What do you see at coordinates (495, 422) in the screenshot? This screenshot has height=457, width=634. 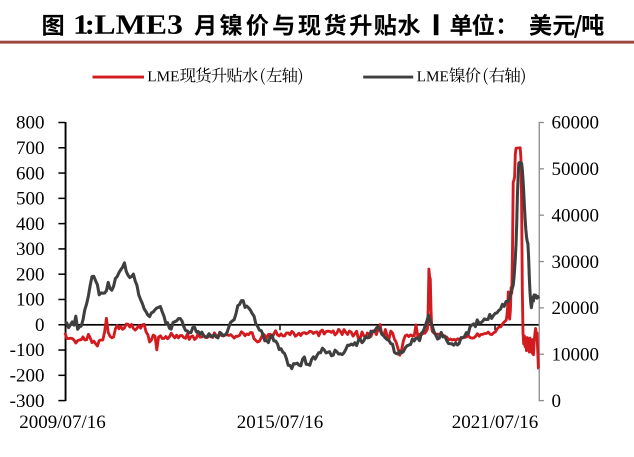 I see `svg-text: 2021/07/16` at bounding box center [495, 422].